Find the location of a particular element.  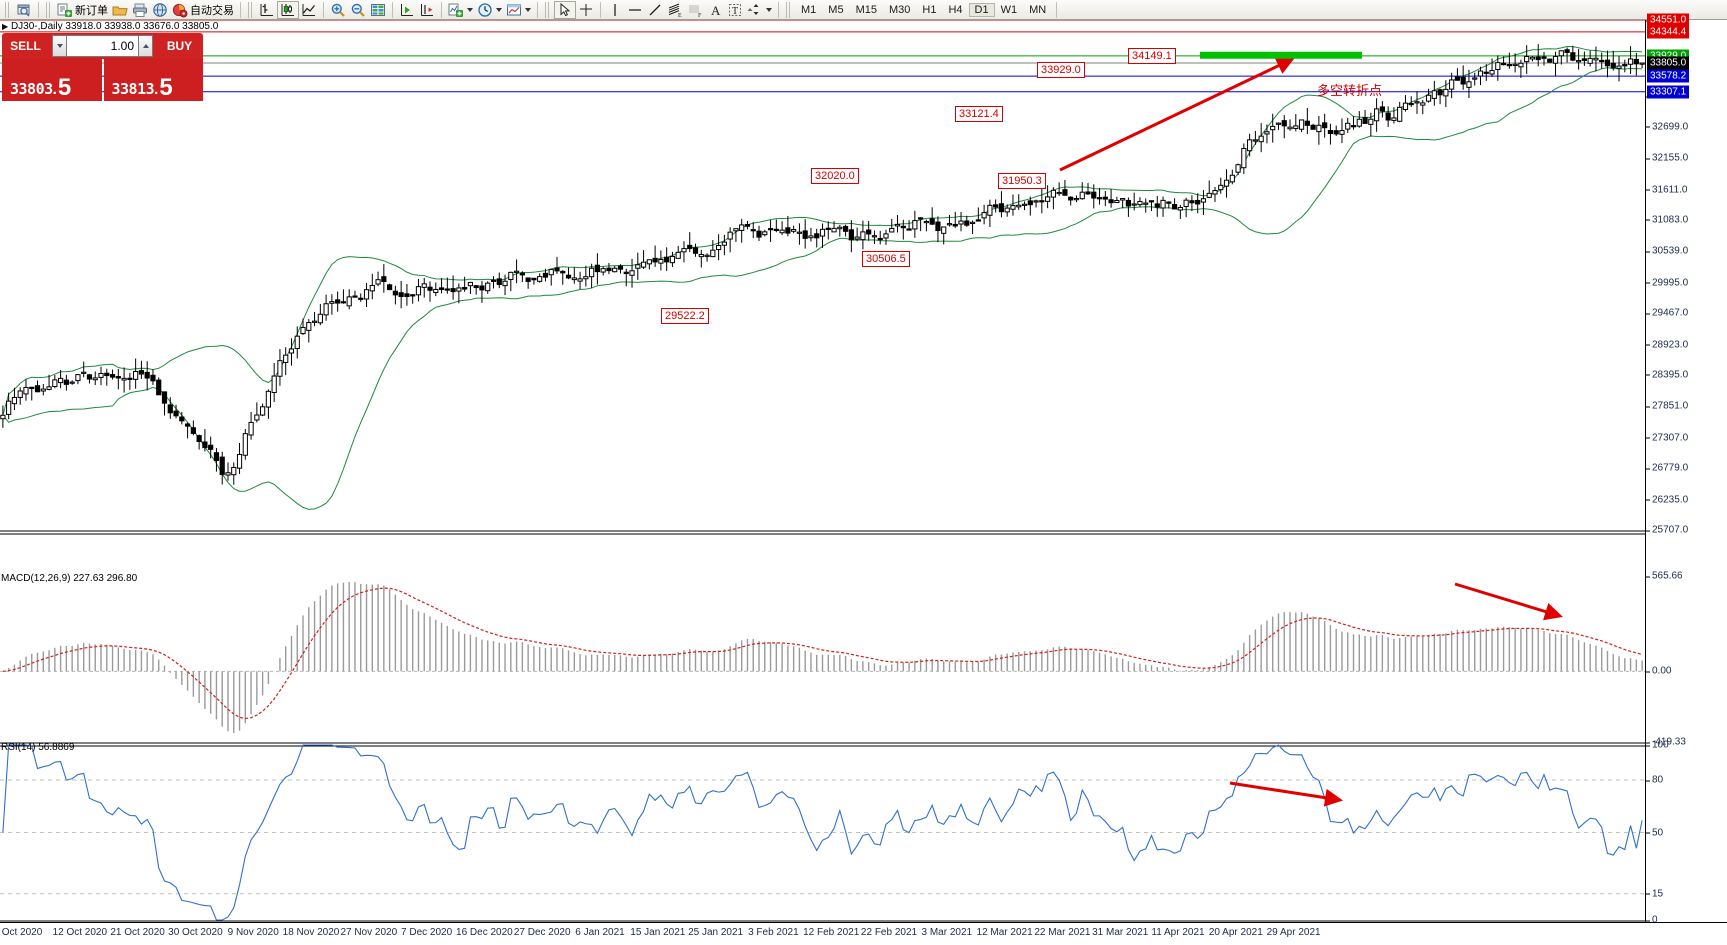

bar-chart-button is located at coordinates (267, 10).